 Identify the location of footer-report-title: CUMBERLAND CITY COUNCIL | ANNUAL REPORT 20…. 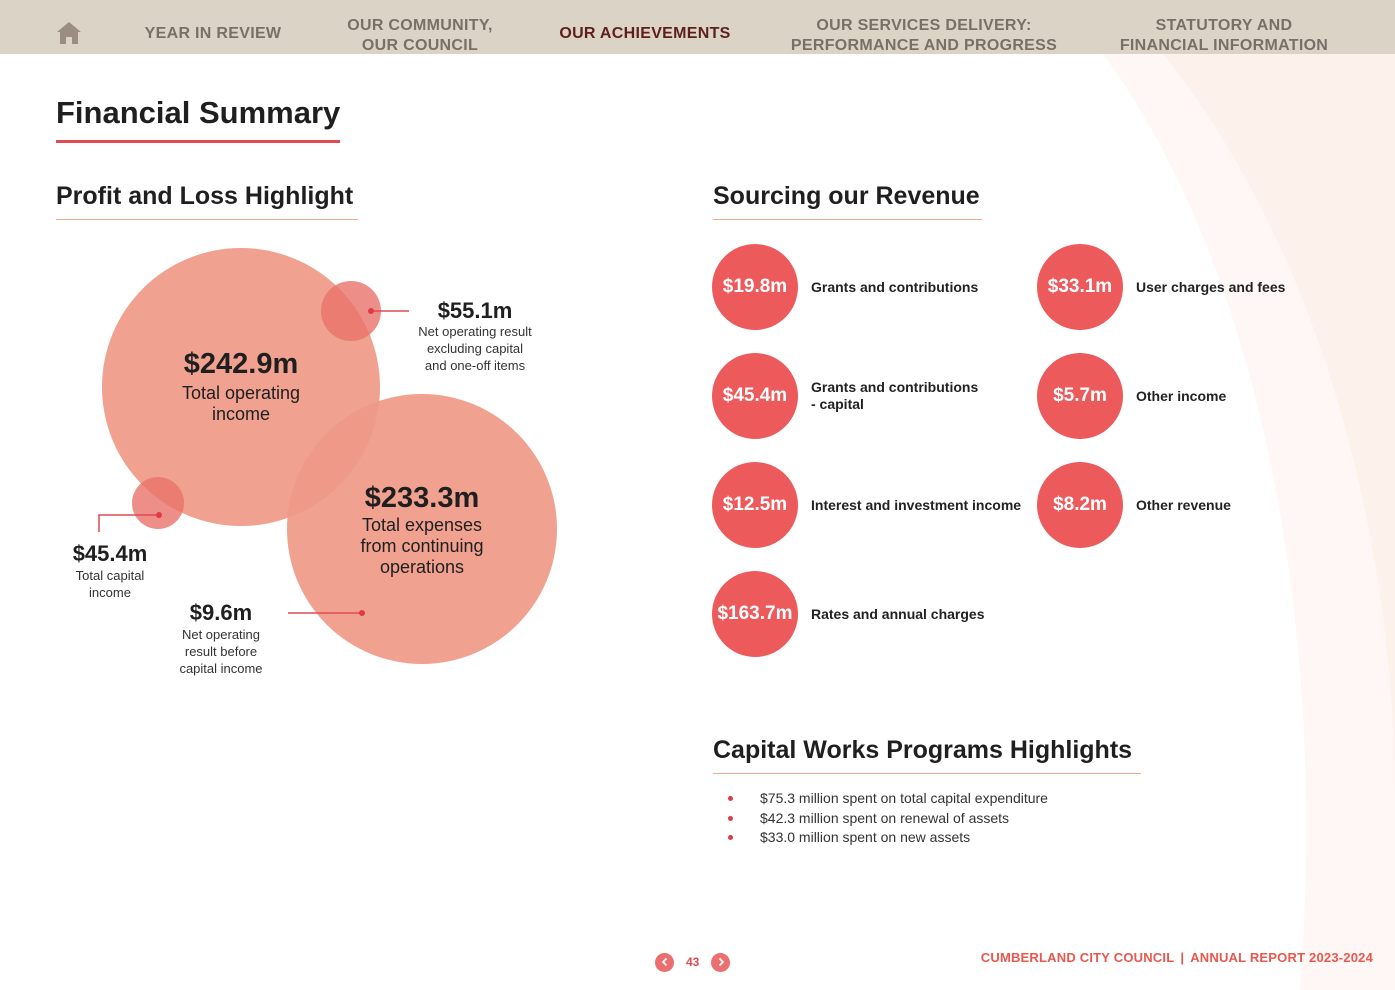
(1177, 957).